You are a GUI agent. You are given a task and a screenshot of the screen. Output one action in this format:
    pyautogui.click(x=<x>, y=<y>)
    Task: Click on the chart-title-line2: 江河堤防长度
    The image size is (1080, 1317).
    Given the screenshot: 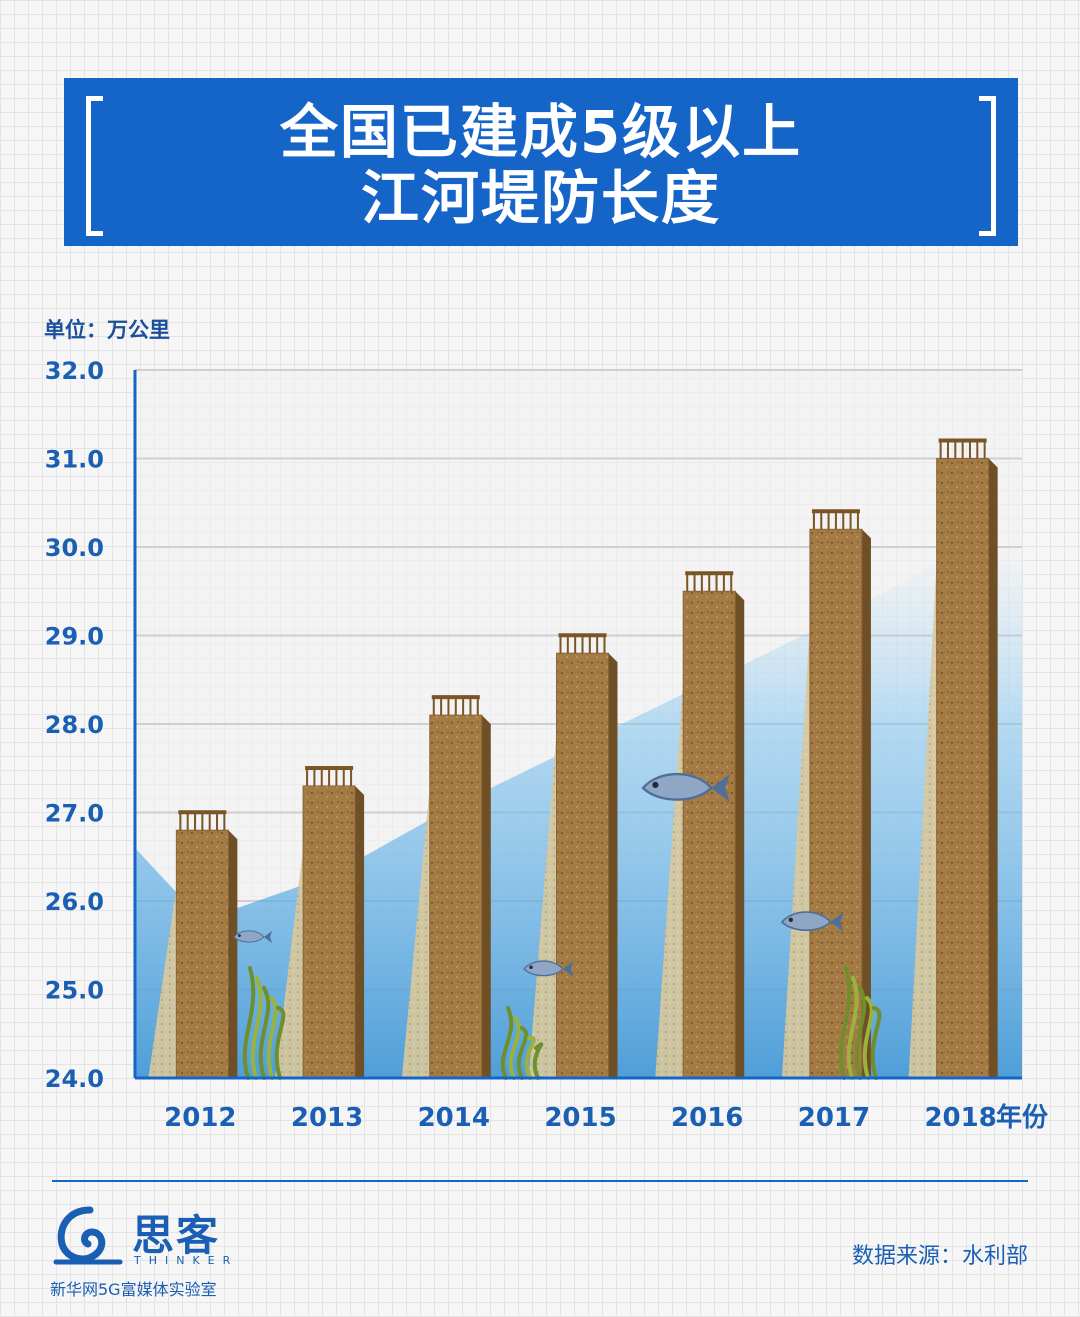 What is the action you would take?
    pyautogui.click(x=540, y=198)
    